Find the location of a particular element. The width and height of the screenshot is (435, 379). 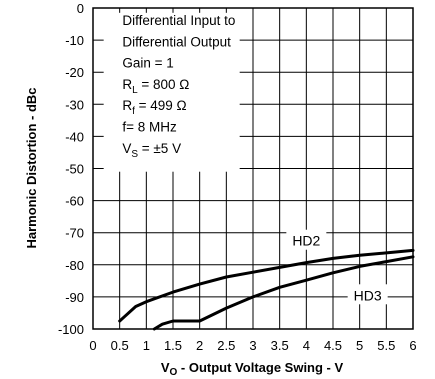

y-axis-title: Harmonic Distortion - dBc is located at coordinates (31, 167).